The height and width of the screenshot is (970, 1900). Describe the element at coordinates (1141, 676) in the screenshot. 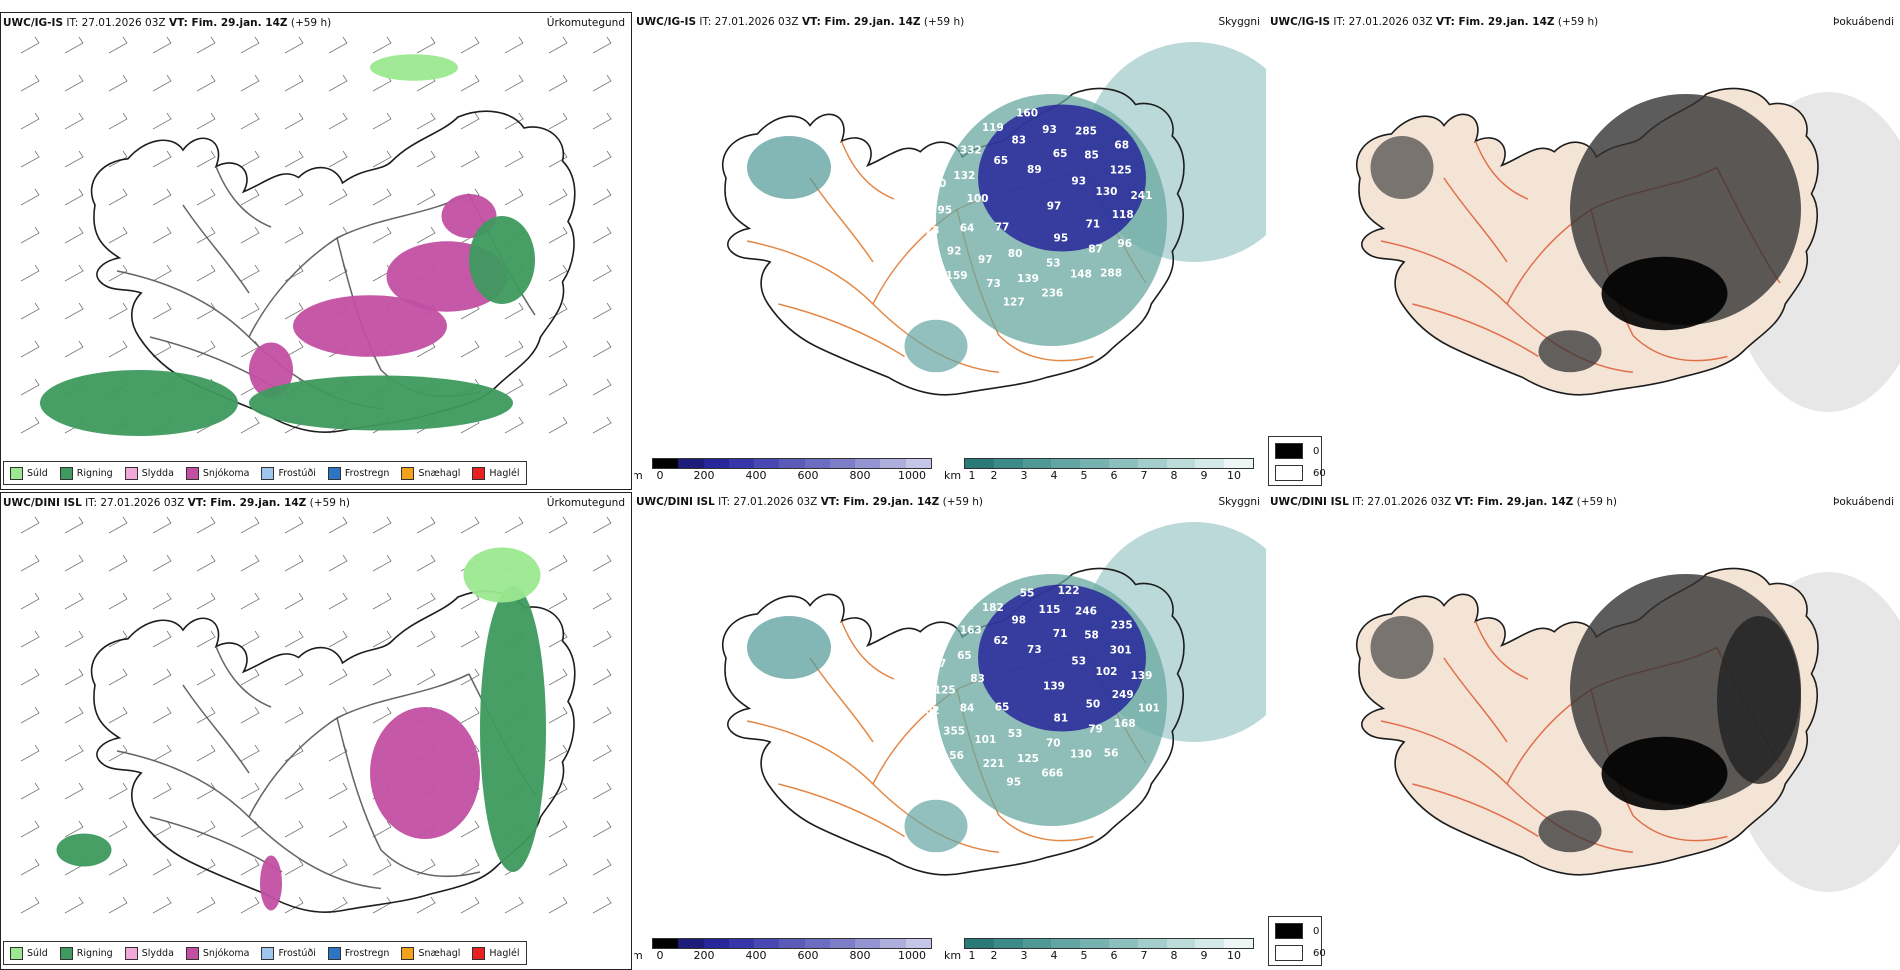

I see `cloud-base-label: 139` at that location.